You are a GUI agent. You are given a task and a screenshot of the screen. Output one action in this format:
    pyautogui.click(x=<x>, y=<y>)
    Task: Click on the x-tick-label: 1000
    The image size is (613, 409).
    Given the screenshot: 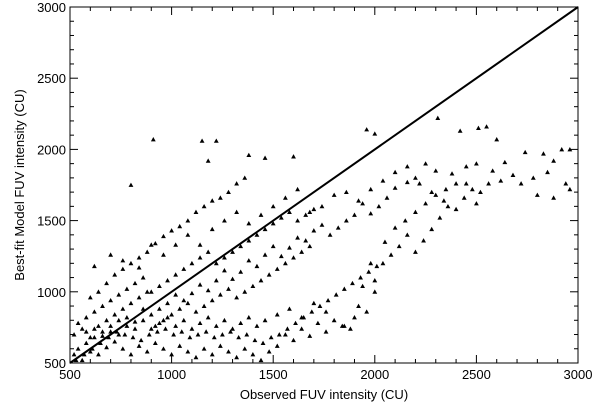 What is the action you would take?
    pyautogui.click(x=171, y=374)
    